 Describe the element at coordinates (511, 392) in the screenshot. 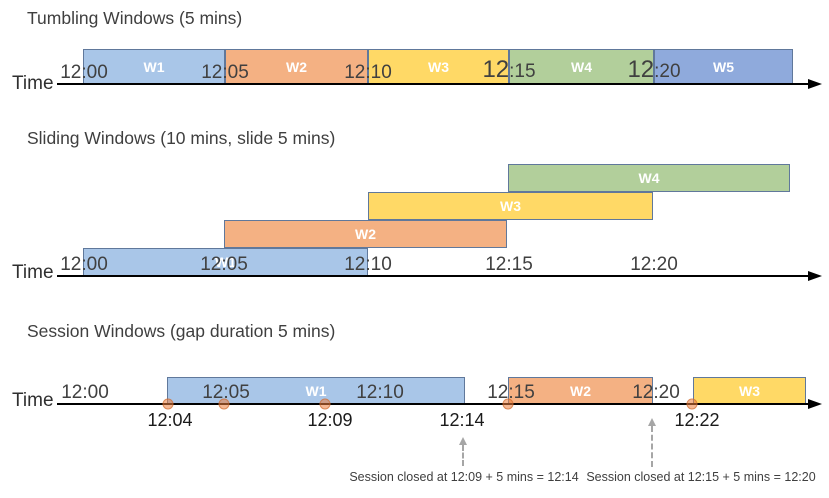

I see `session-windows-tick-label: 12:15` at that location.